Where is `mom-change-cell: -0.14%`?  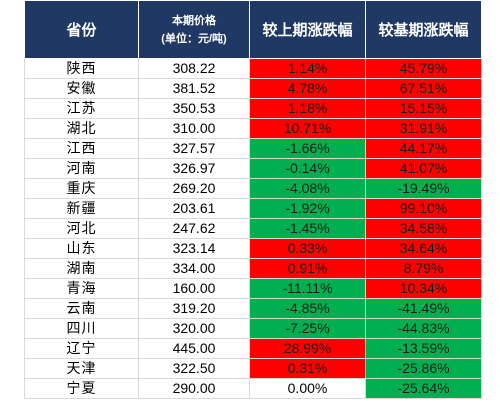
mom-change-cell: -0.14% is located at coordinates (307, 168).